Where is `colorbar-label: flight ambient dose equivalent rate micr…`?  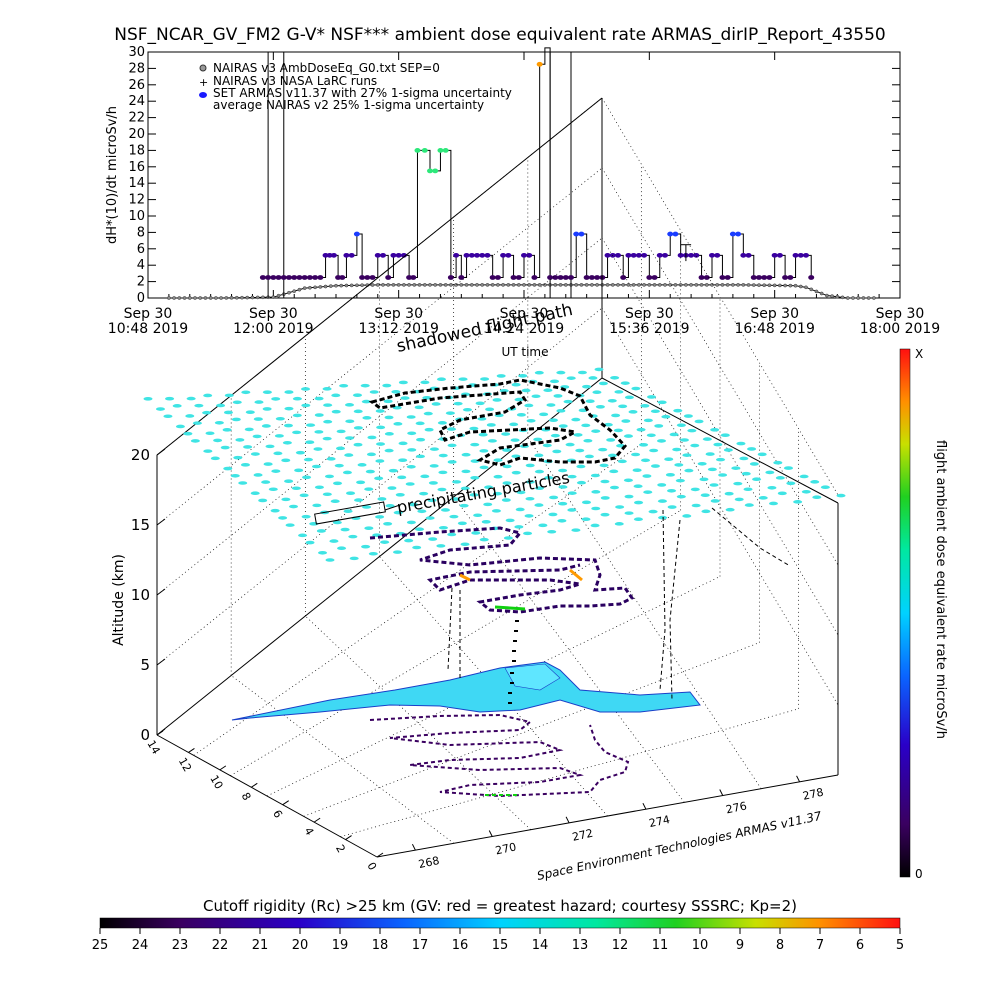 colorbar-label: flight ambient dose equivalent rate micr… is located at coordinates (940, 589).